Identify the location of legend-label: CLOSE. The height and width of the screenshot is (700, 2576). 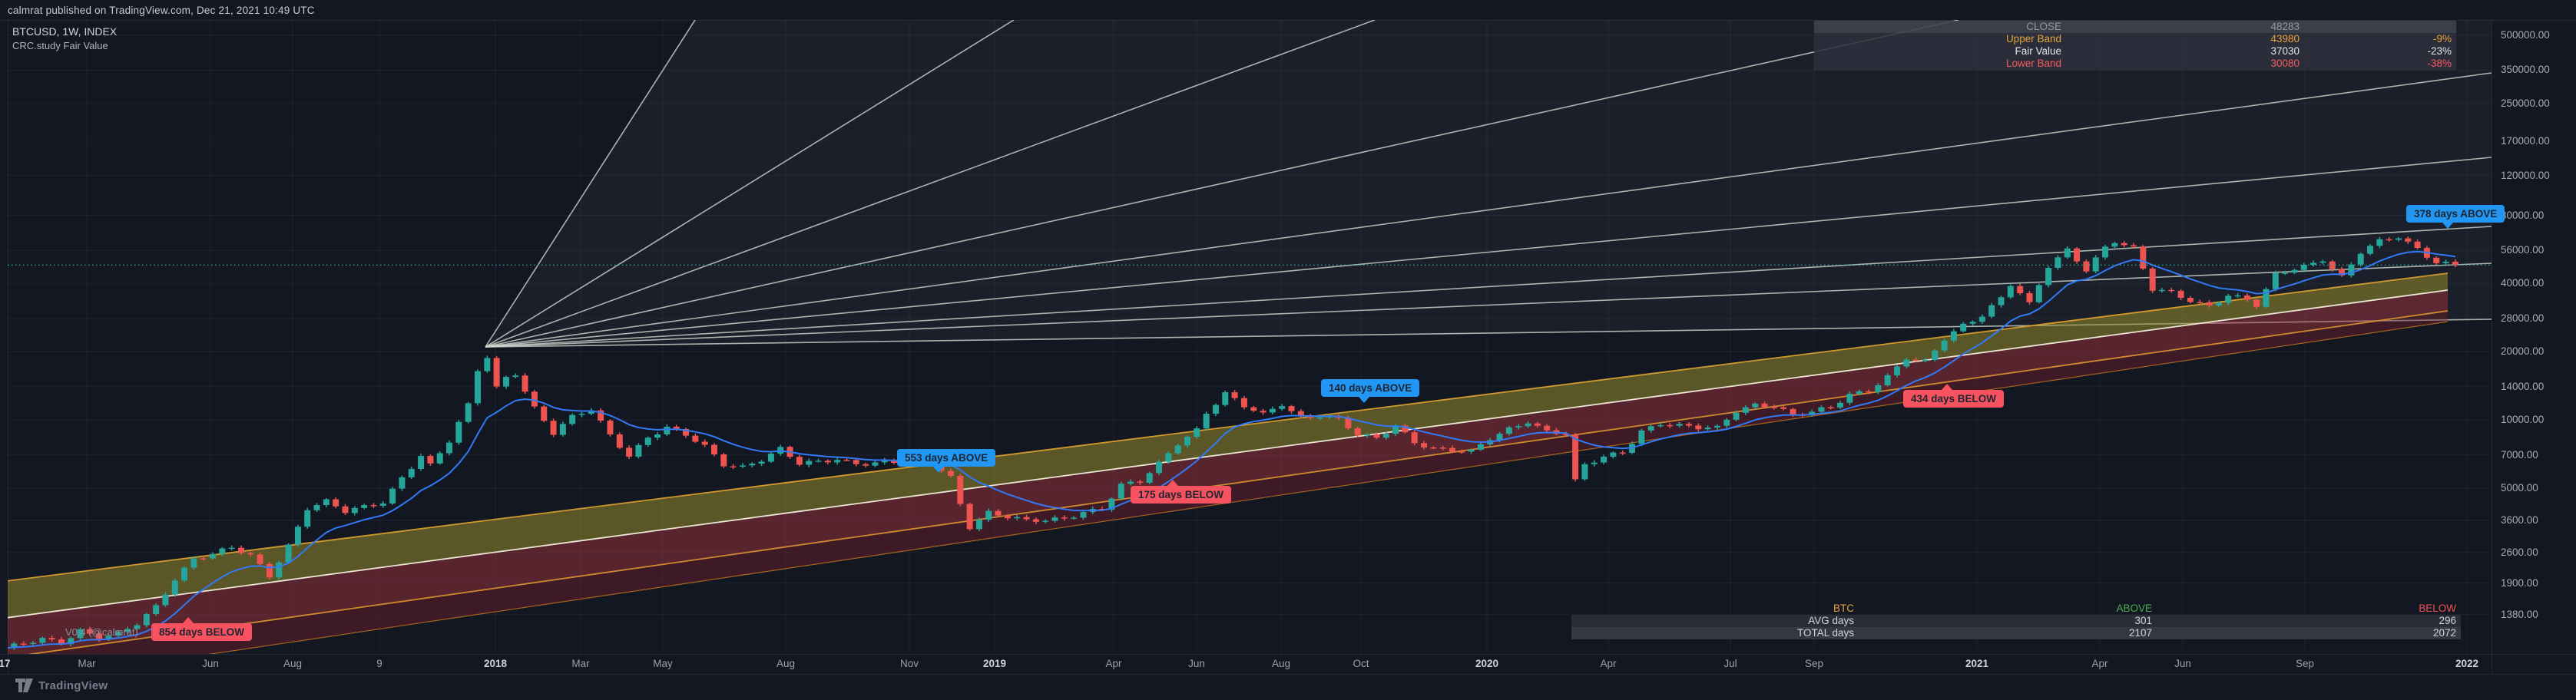
(2043, 27).